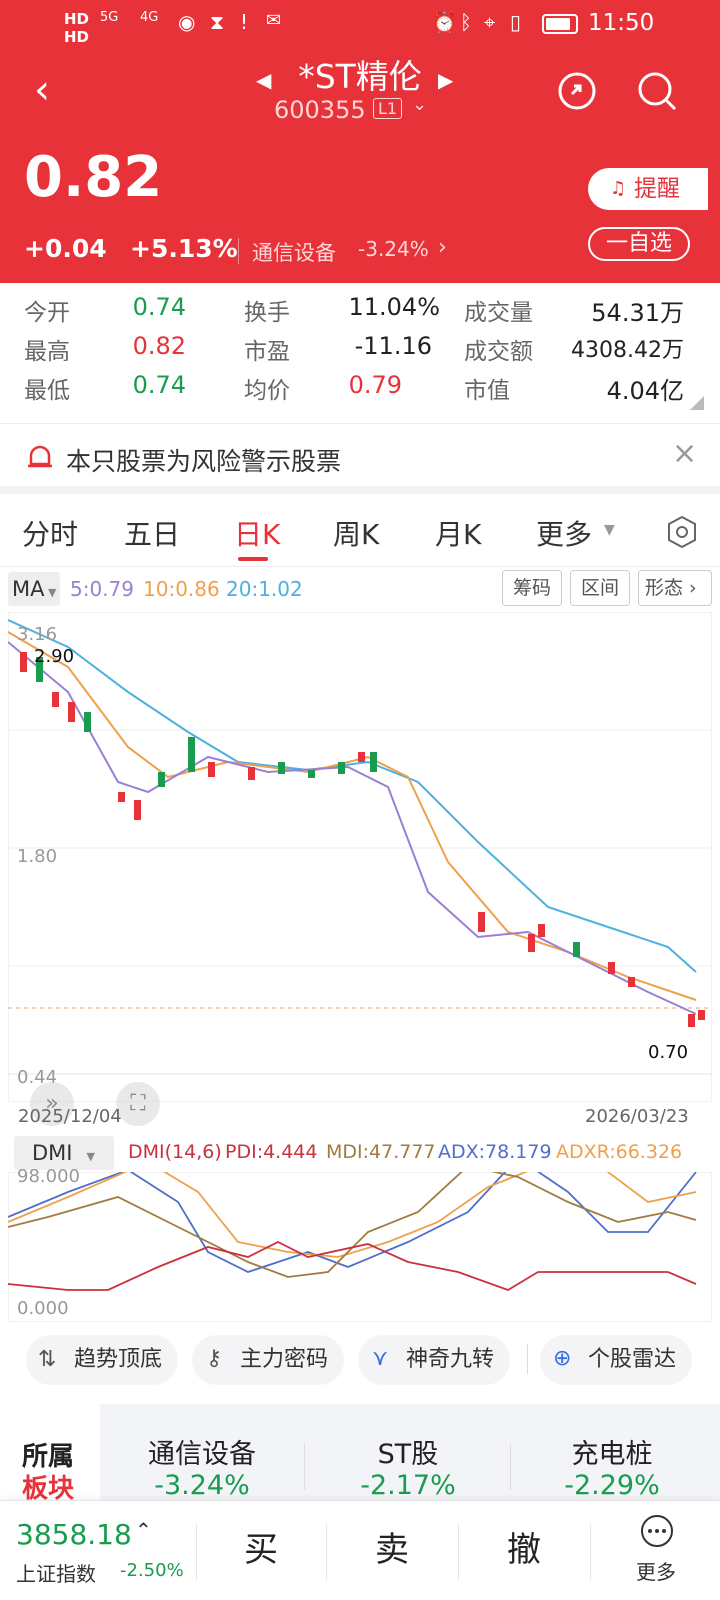 This screenshot has width=720, height=1600. I want to click on tab-active-indicator, so click(253, 559).